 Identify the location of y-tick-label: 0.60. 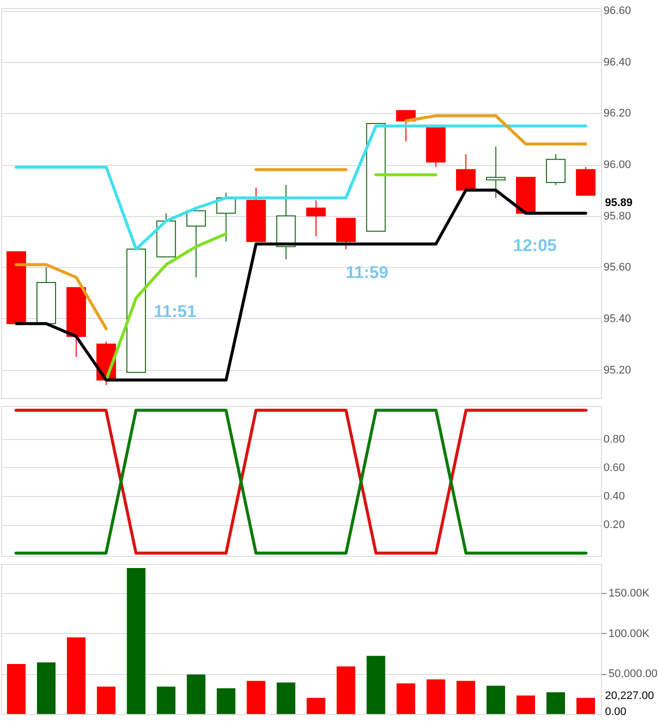
(614, 468).